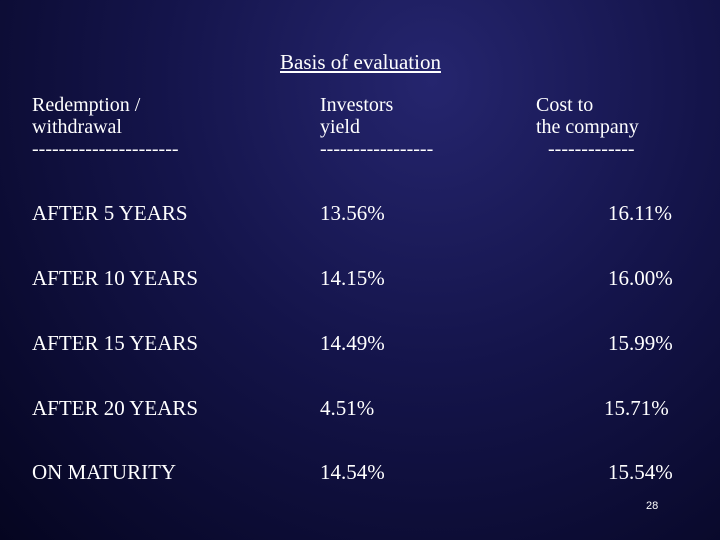  I want to click on row-label: AFTER 20 YEARS, so click(115, 408).